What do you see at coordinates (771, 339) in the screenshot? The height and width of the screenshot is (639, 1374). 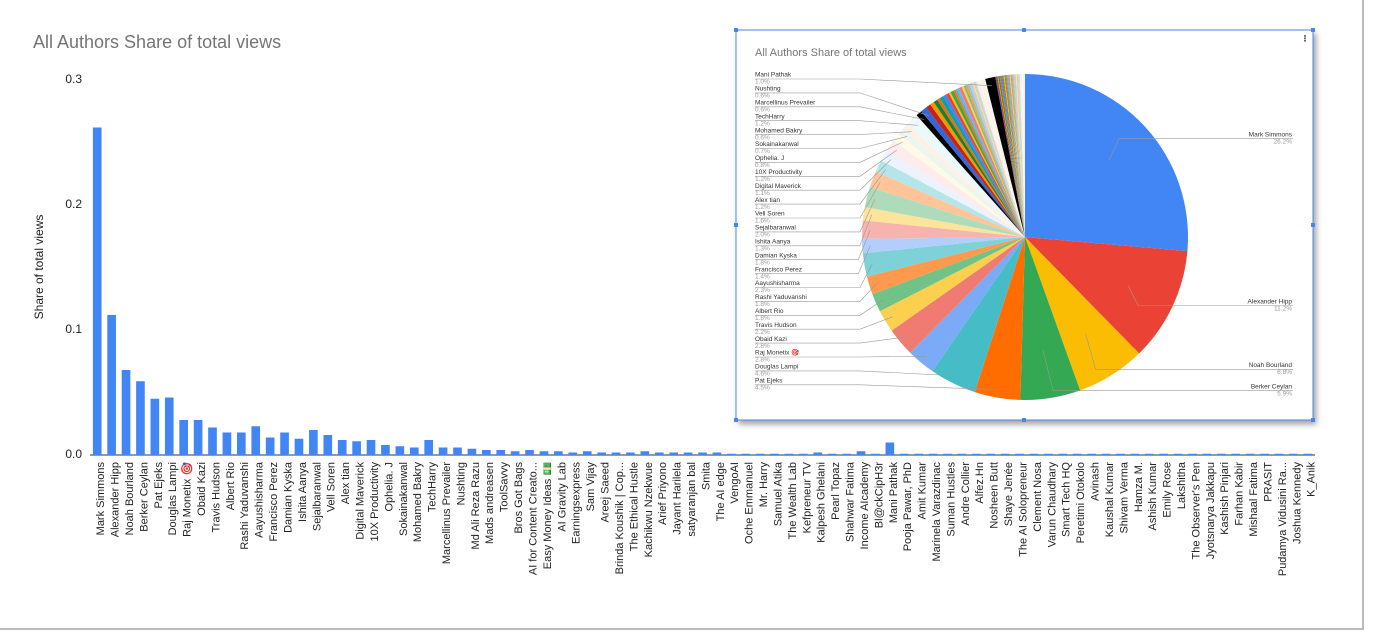 I see `slice-label: Obaid Kazi` at bounding box center [771, 339].